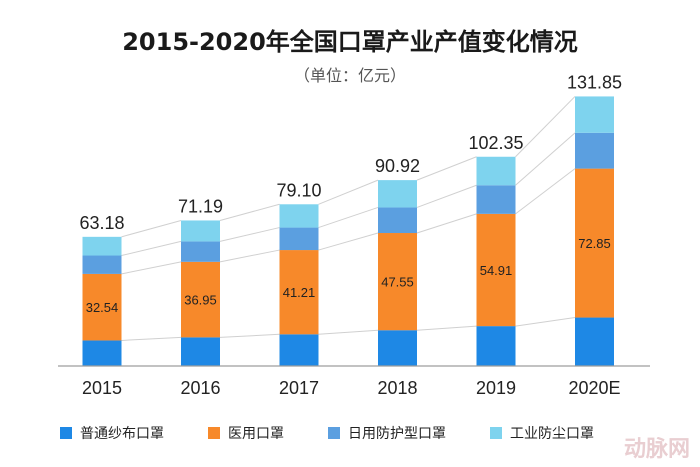 The height and width of the screenshot is (467, 700). Describe the element at coordinates (594, 341) in the screenshot. I see `bar-segment-gauze-2020E` at that location.